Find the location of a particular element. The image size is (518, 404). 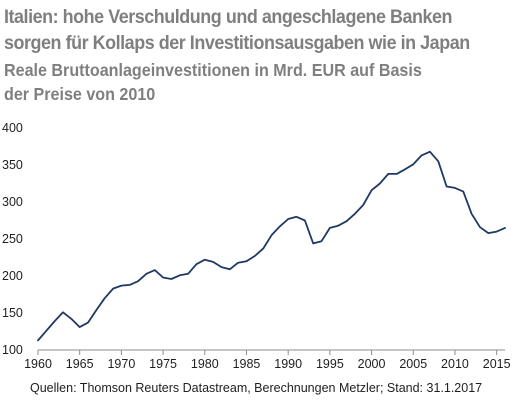

x-tick-label: 1980 is located at coordinates (205, 364).